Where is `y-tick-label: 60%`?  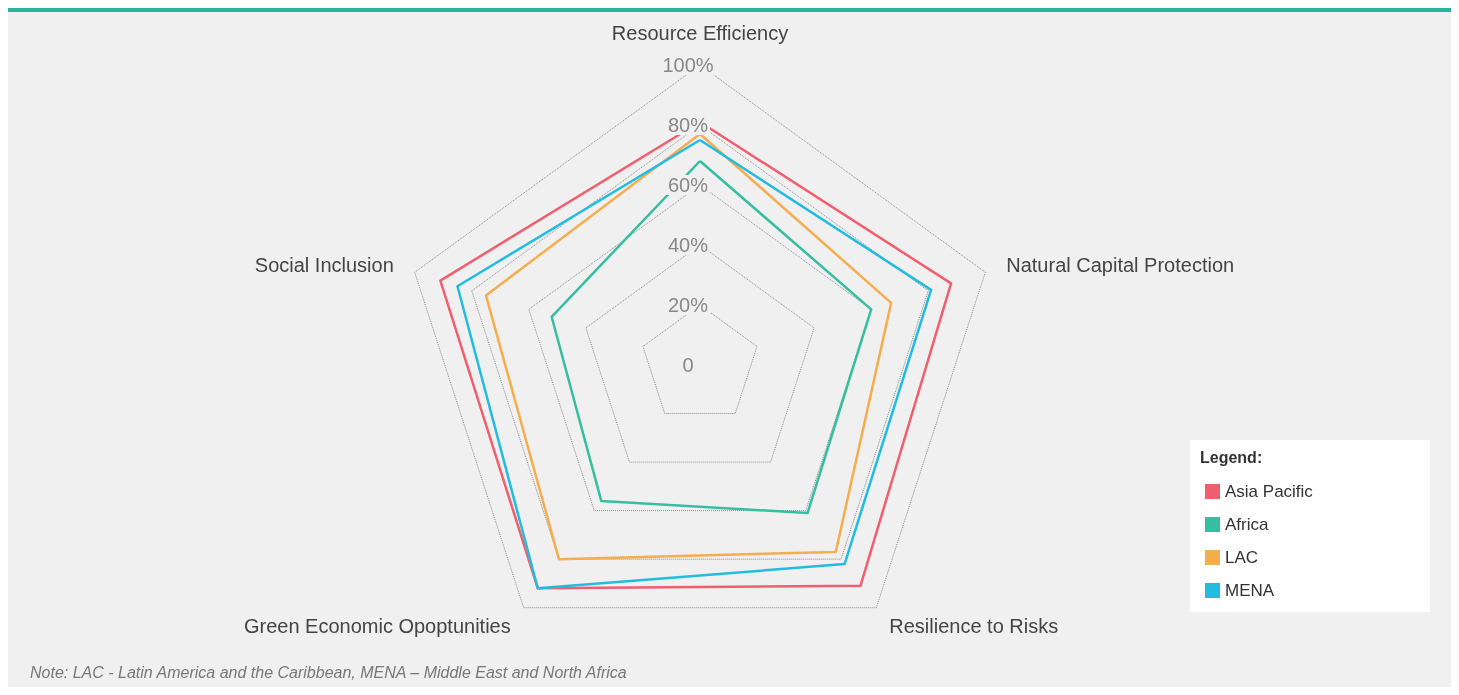
y-tick-label: 60% is located at coordinates (688, 185).